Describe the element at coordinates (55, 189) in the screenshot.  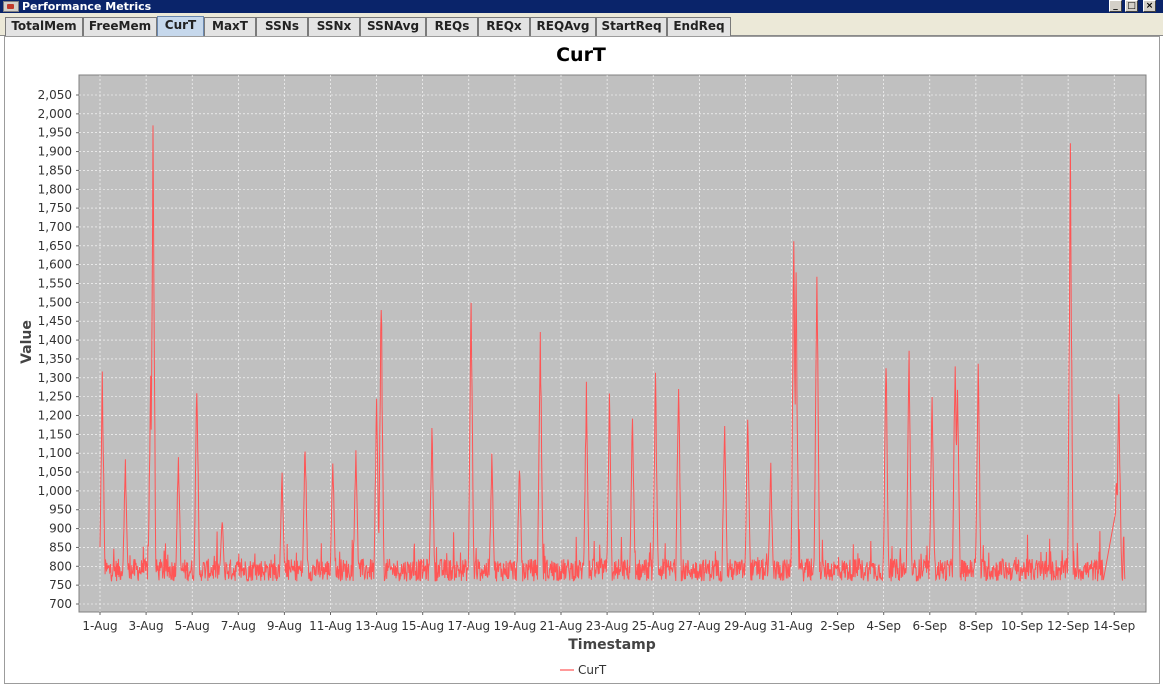
I see `y-tick-label: 1,800` at that location.